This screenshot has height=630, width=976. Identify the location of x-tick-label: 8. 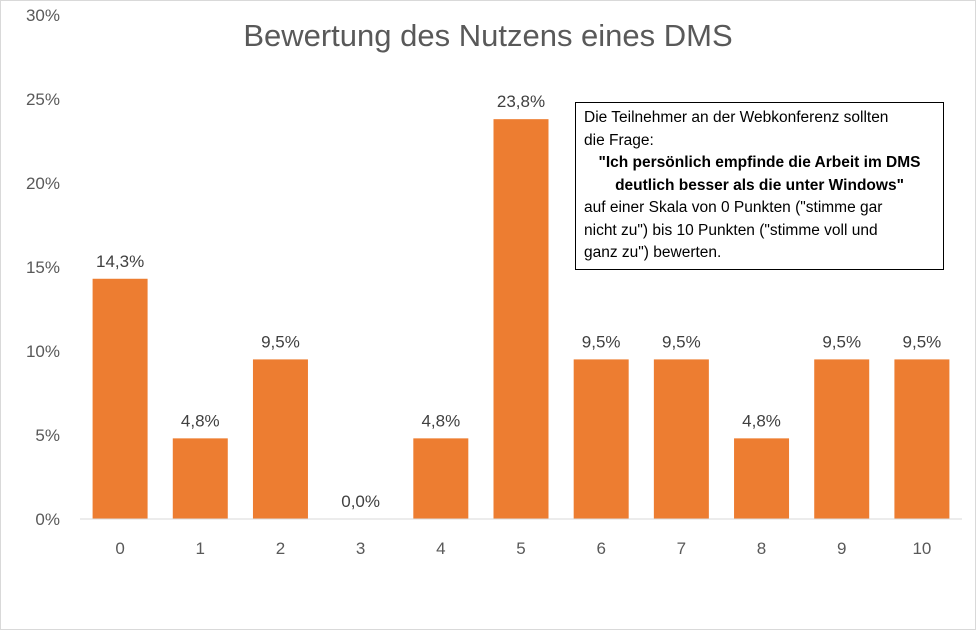
(761, 548).